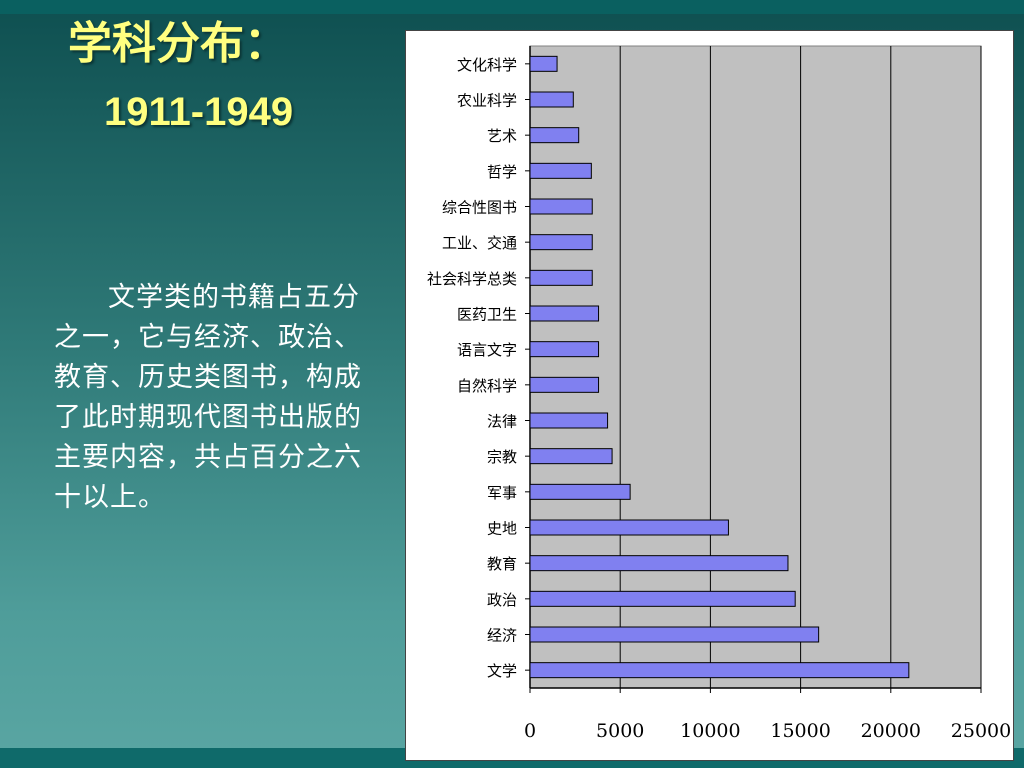 The image size is (1024, 768). What do you see at coordinates (502, 457) in the screenshot?
I see `category-label: 宗教` at bounding box center [502, 457].